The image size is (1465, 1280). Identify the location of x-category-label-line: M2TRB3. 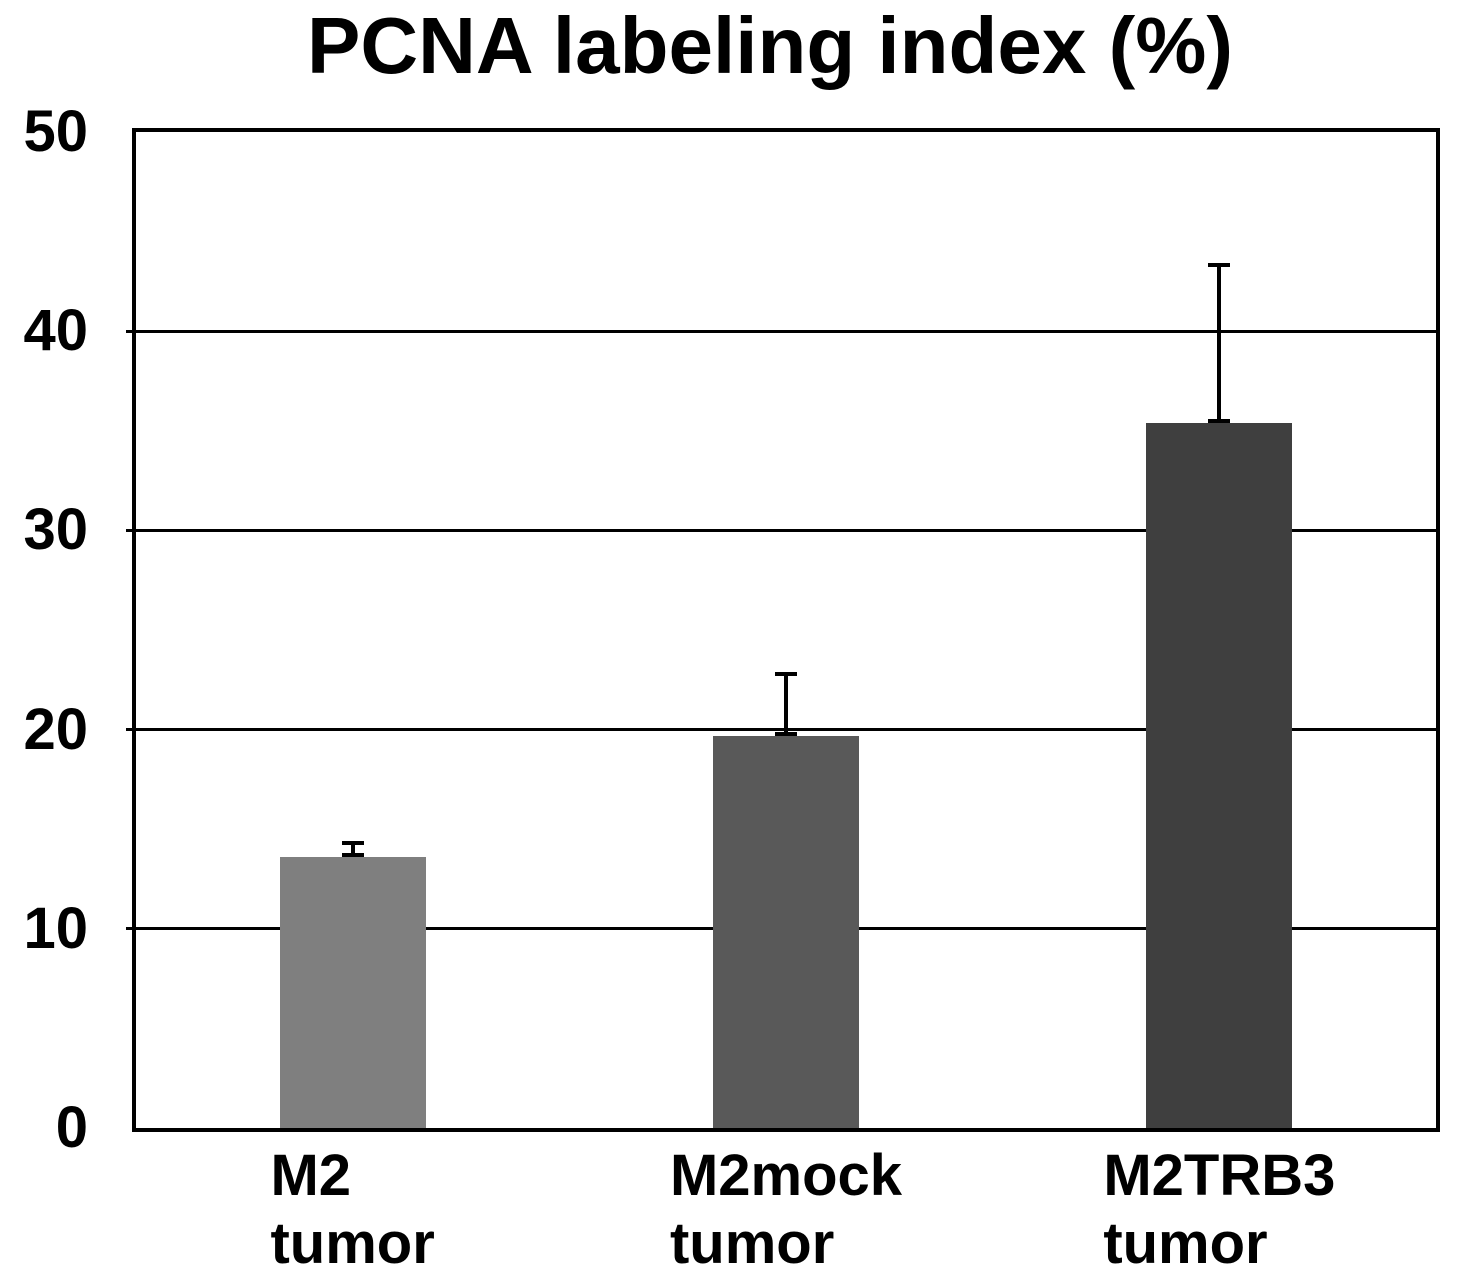
(1219, 1175).